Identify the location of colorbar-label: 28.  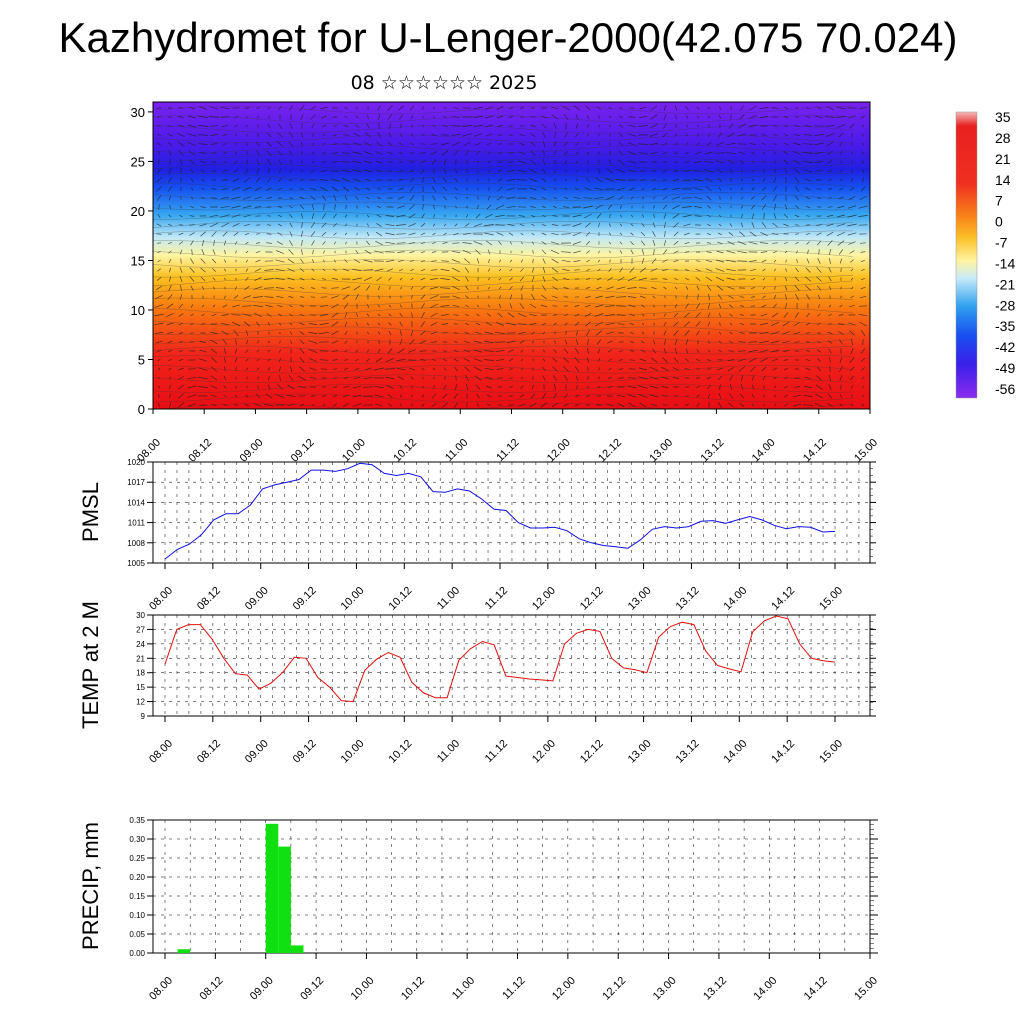
(1003, 138).